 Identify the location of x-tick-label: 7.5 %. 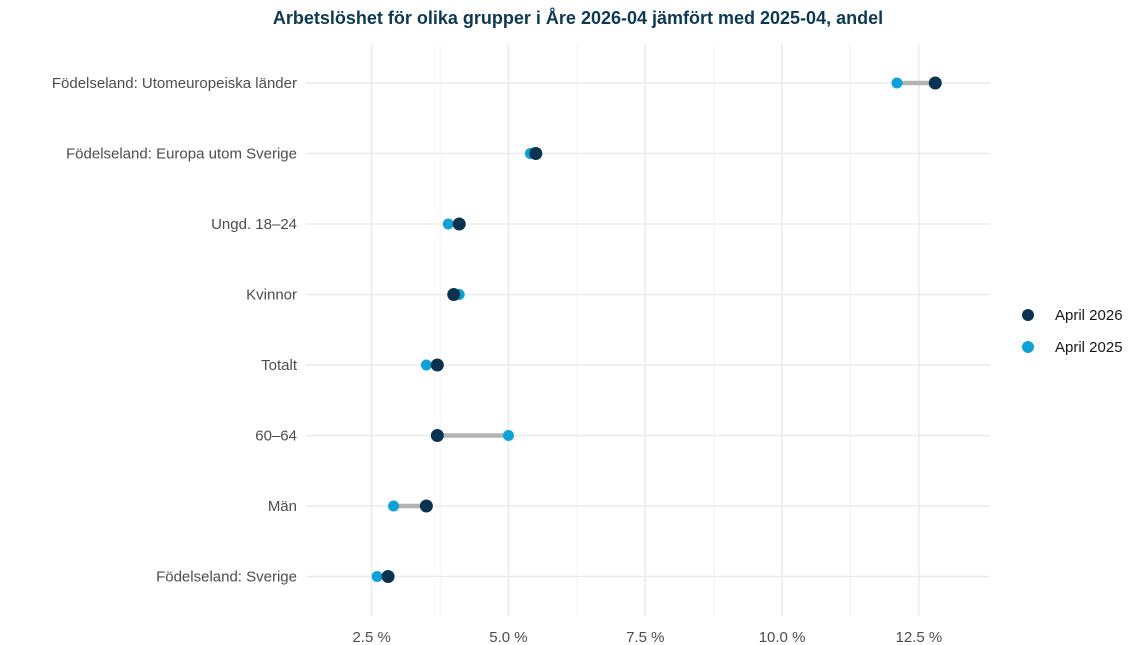
(645, 637).